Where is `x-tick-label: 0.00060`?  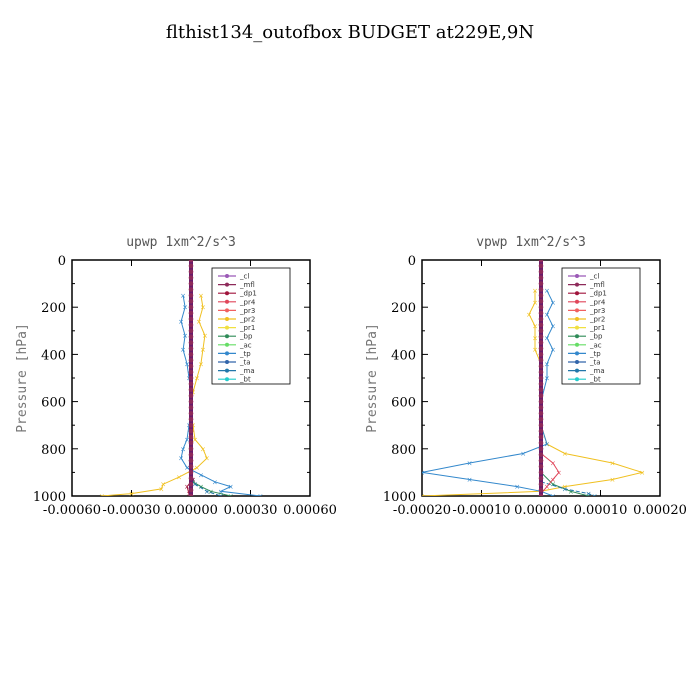
x-tick-label: 0.00060 is located at coordinates (310, 510).